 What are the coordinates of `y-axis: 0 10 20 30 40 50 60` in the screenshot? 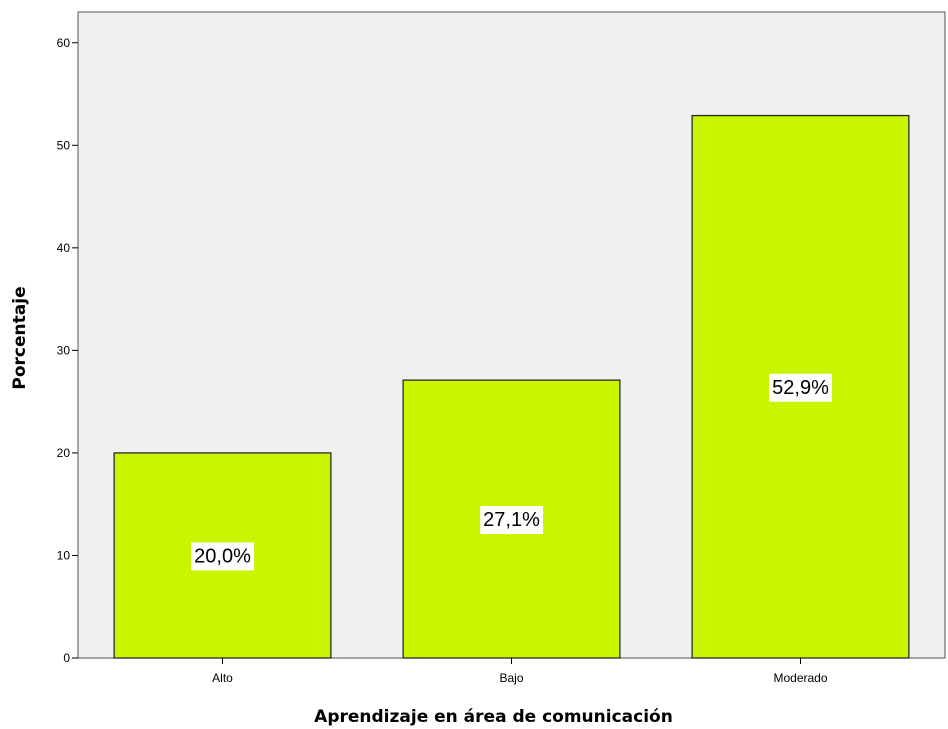 It's located at (67, 350).